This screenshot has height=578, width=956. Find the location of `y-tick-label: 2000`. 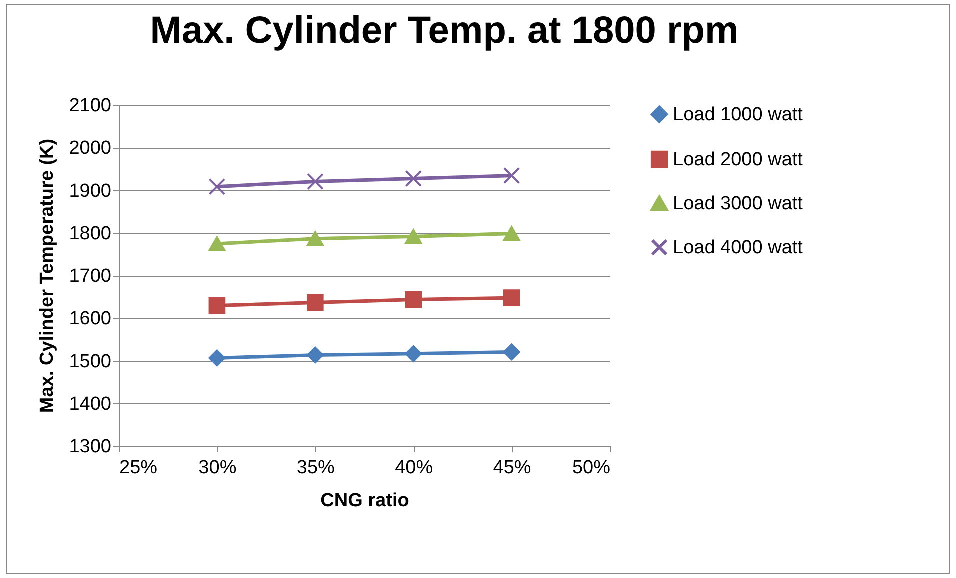

y-tick-label: 2000 is located at coordinates (90, 149).